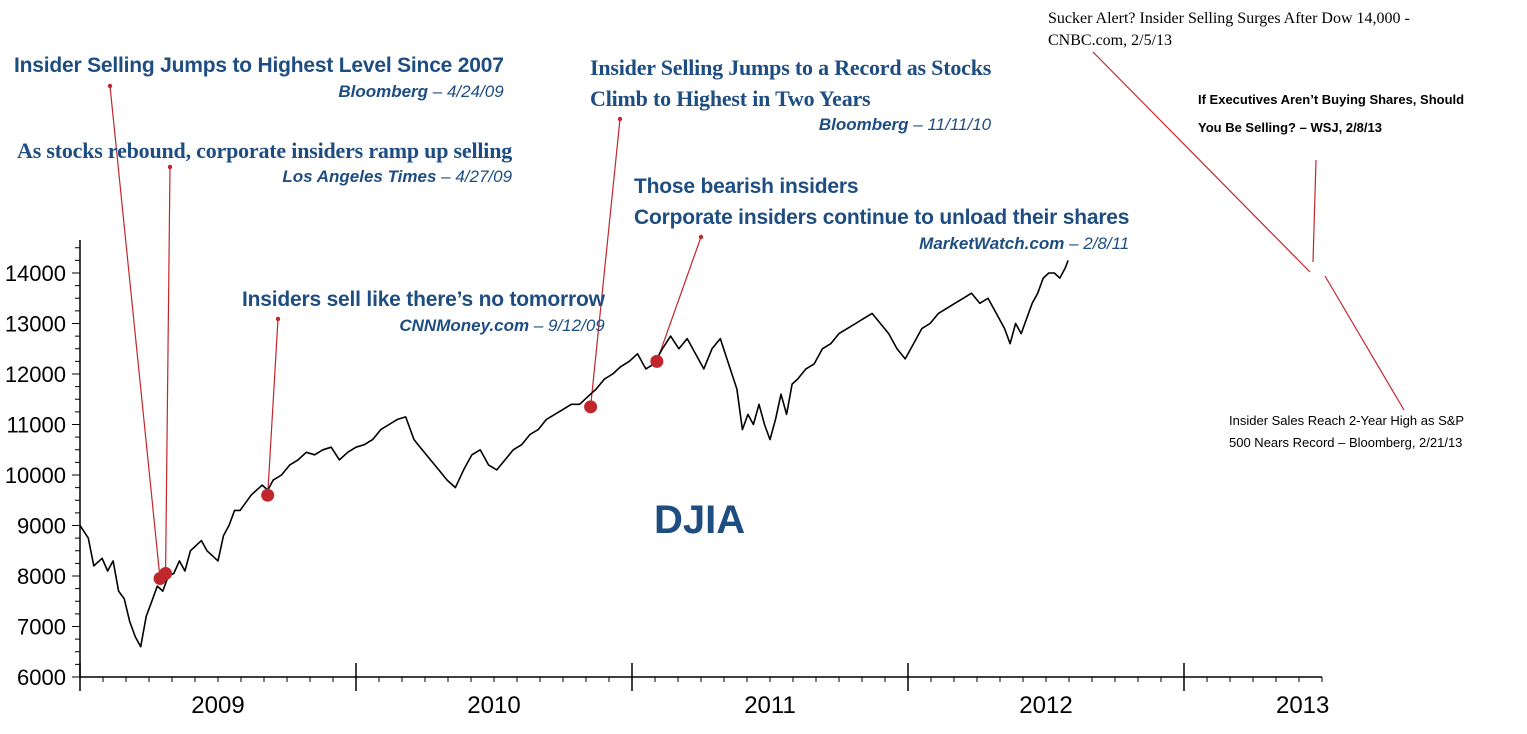 The height and width of the screenshot is (734, 1527). Describe the element at coordinates (477, 176) in the screenshot. I see `source-date: – 4/27/09` at that location.